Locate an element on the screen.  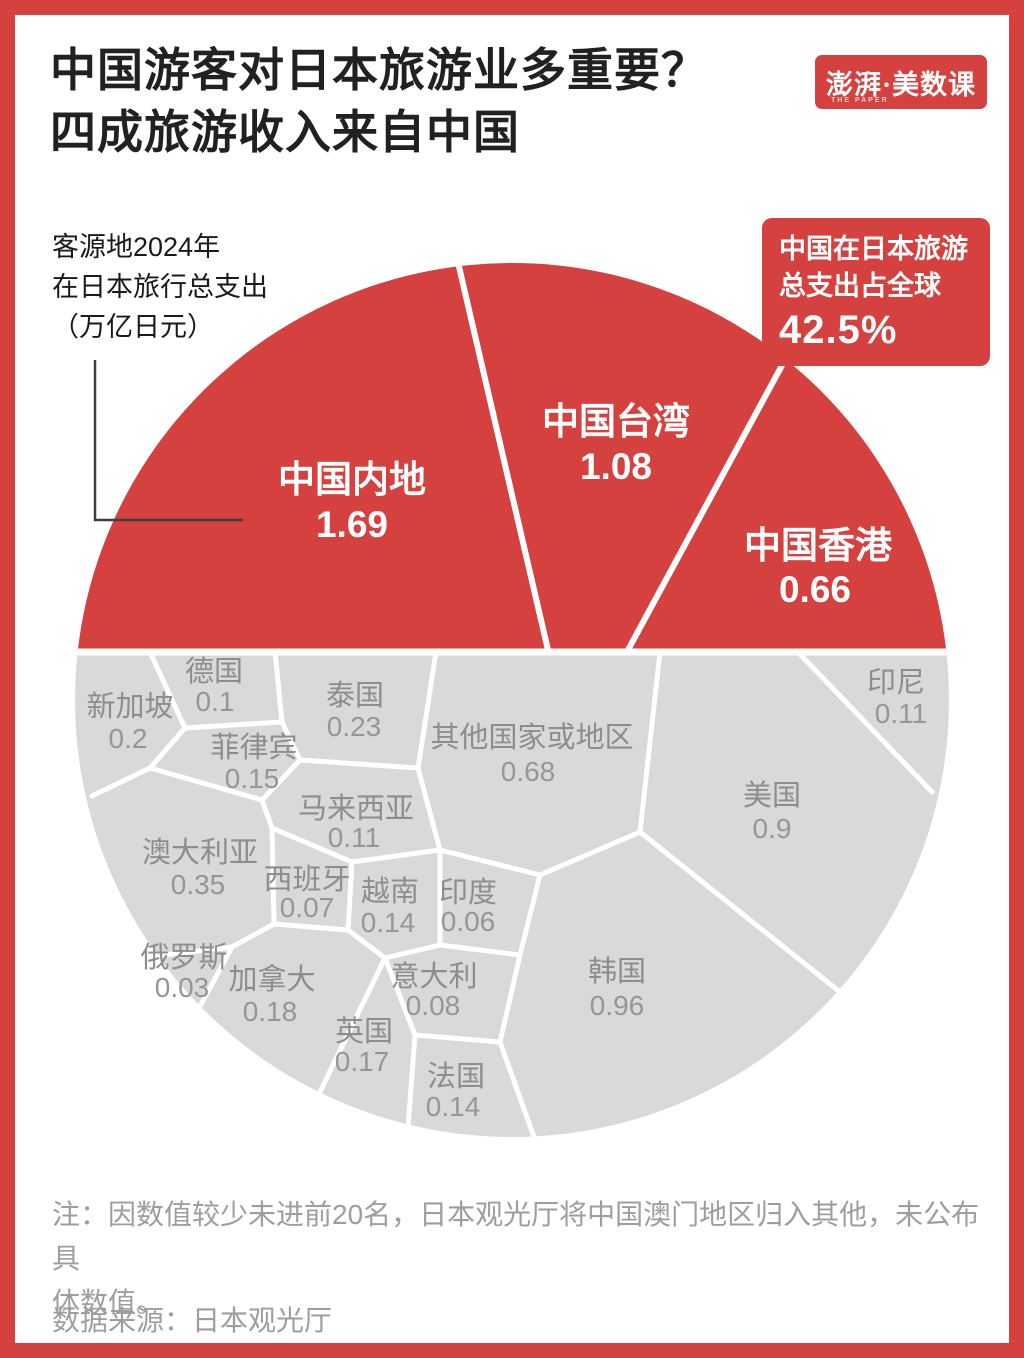
cell-20-value: 0.14 is located at coordinates (453, 1106).